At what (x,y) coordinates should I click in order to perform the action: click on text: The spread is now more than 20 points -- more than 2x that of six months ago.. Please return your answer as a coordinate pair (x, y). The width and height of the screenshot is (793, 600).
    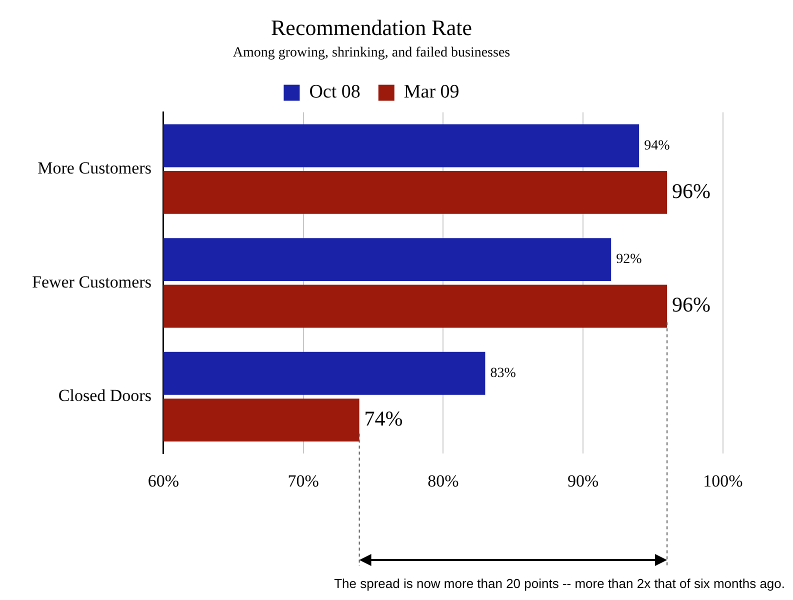
    Looking at the image, I should click on (559, 583).